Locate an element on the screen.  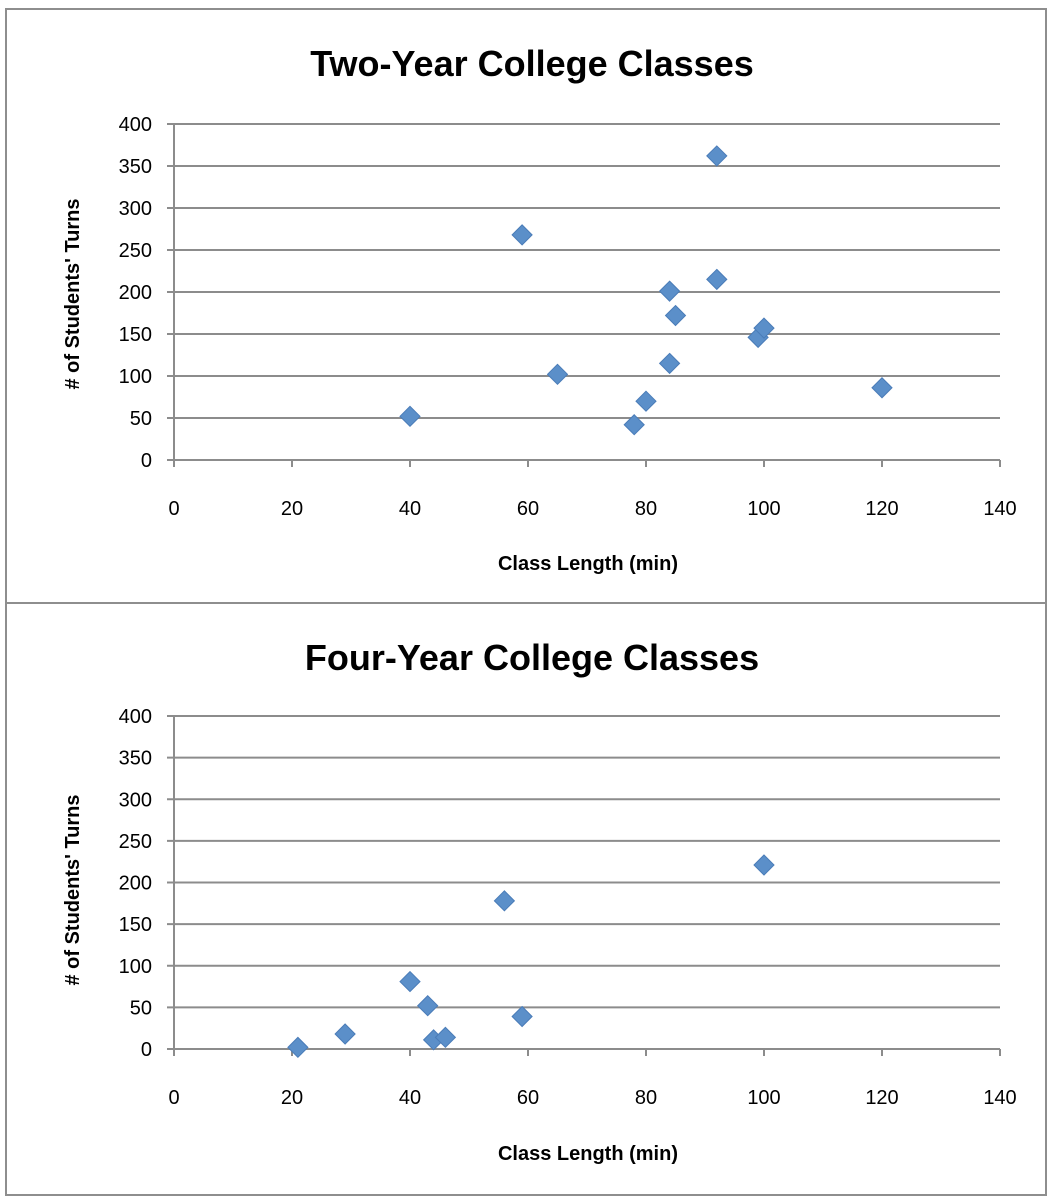
chart-title: Four-Year College Classes is located at coordinates (532, 657).